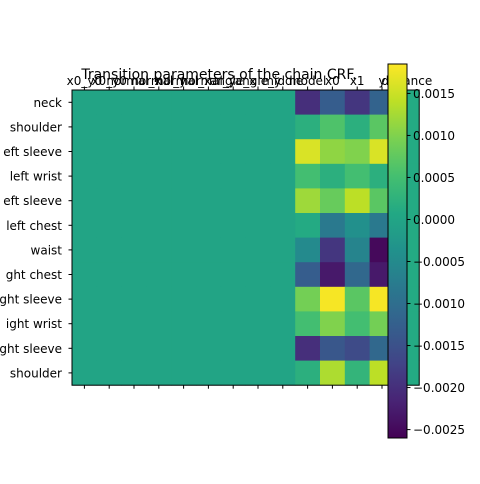 This screenshot has height=484, width=480. What do you see at coordinates (47, 103) in the screenshot?
I see `y-tick-label: neck` at bounding box center [47, 103].